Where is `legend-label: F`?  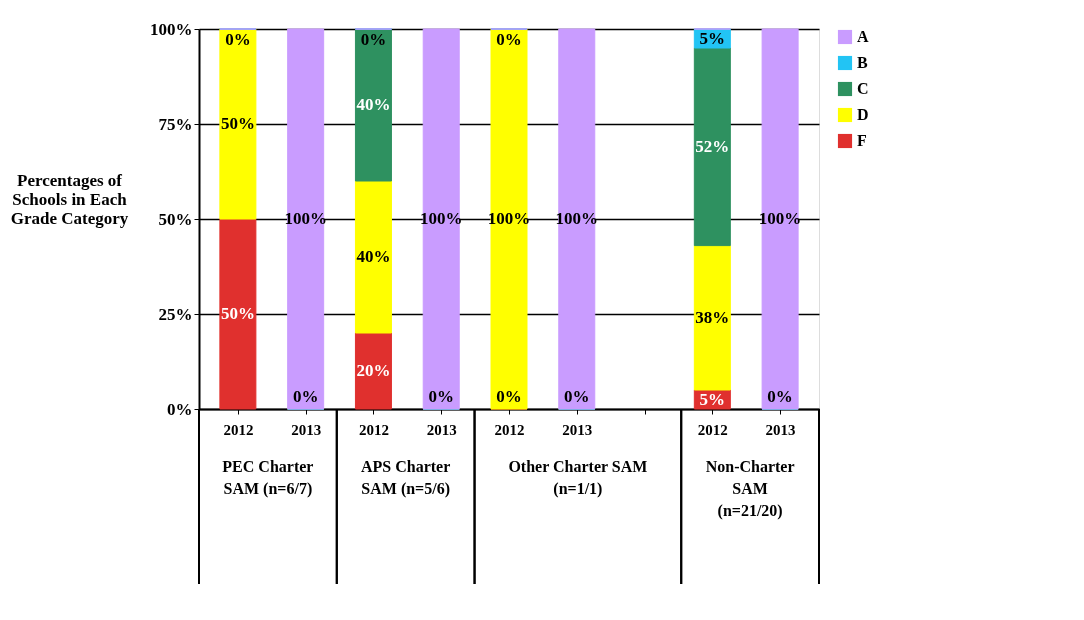 legend-label: F is located at coordinates (862, 140).